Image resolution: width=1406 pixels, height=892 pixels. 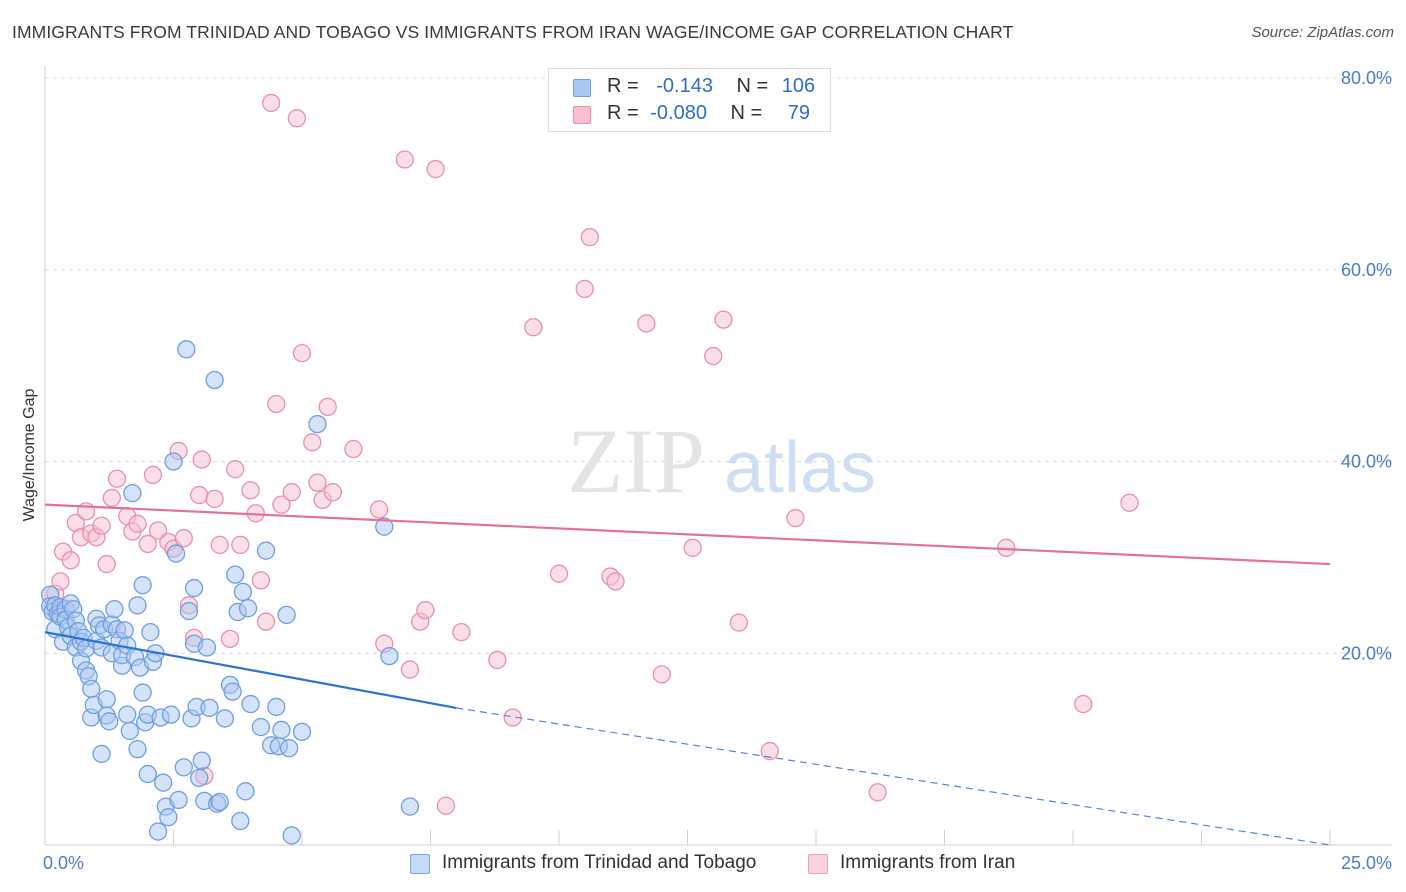 What do you see at coordinates (678, 113) in the screenshot?
I see `legend-r-value: -0.080` at bounding box center [678, 113].